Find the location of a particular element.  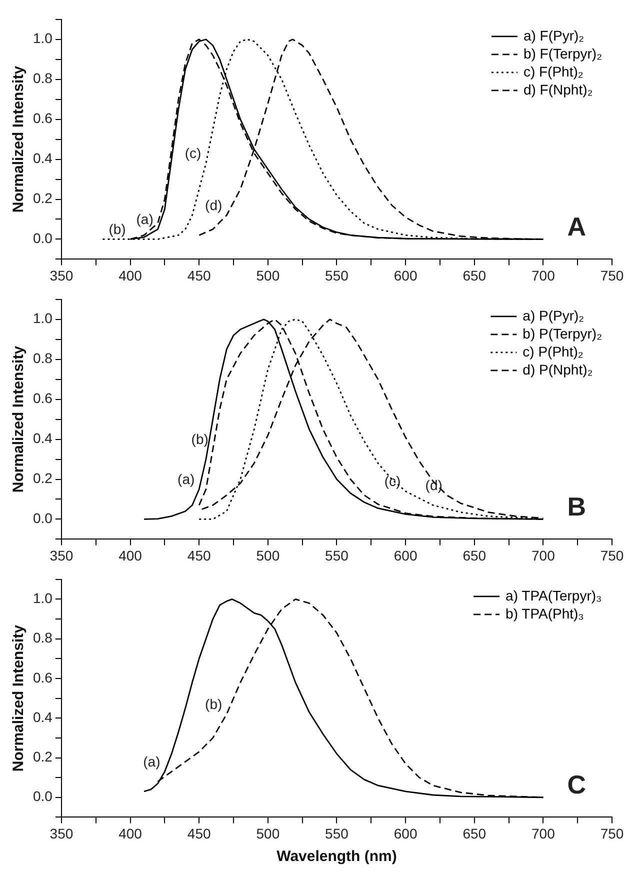

legend-label: a) P(Pyr)₂ is located at coordinates (553, 315).